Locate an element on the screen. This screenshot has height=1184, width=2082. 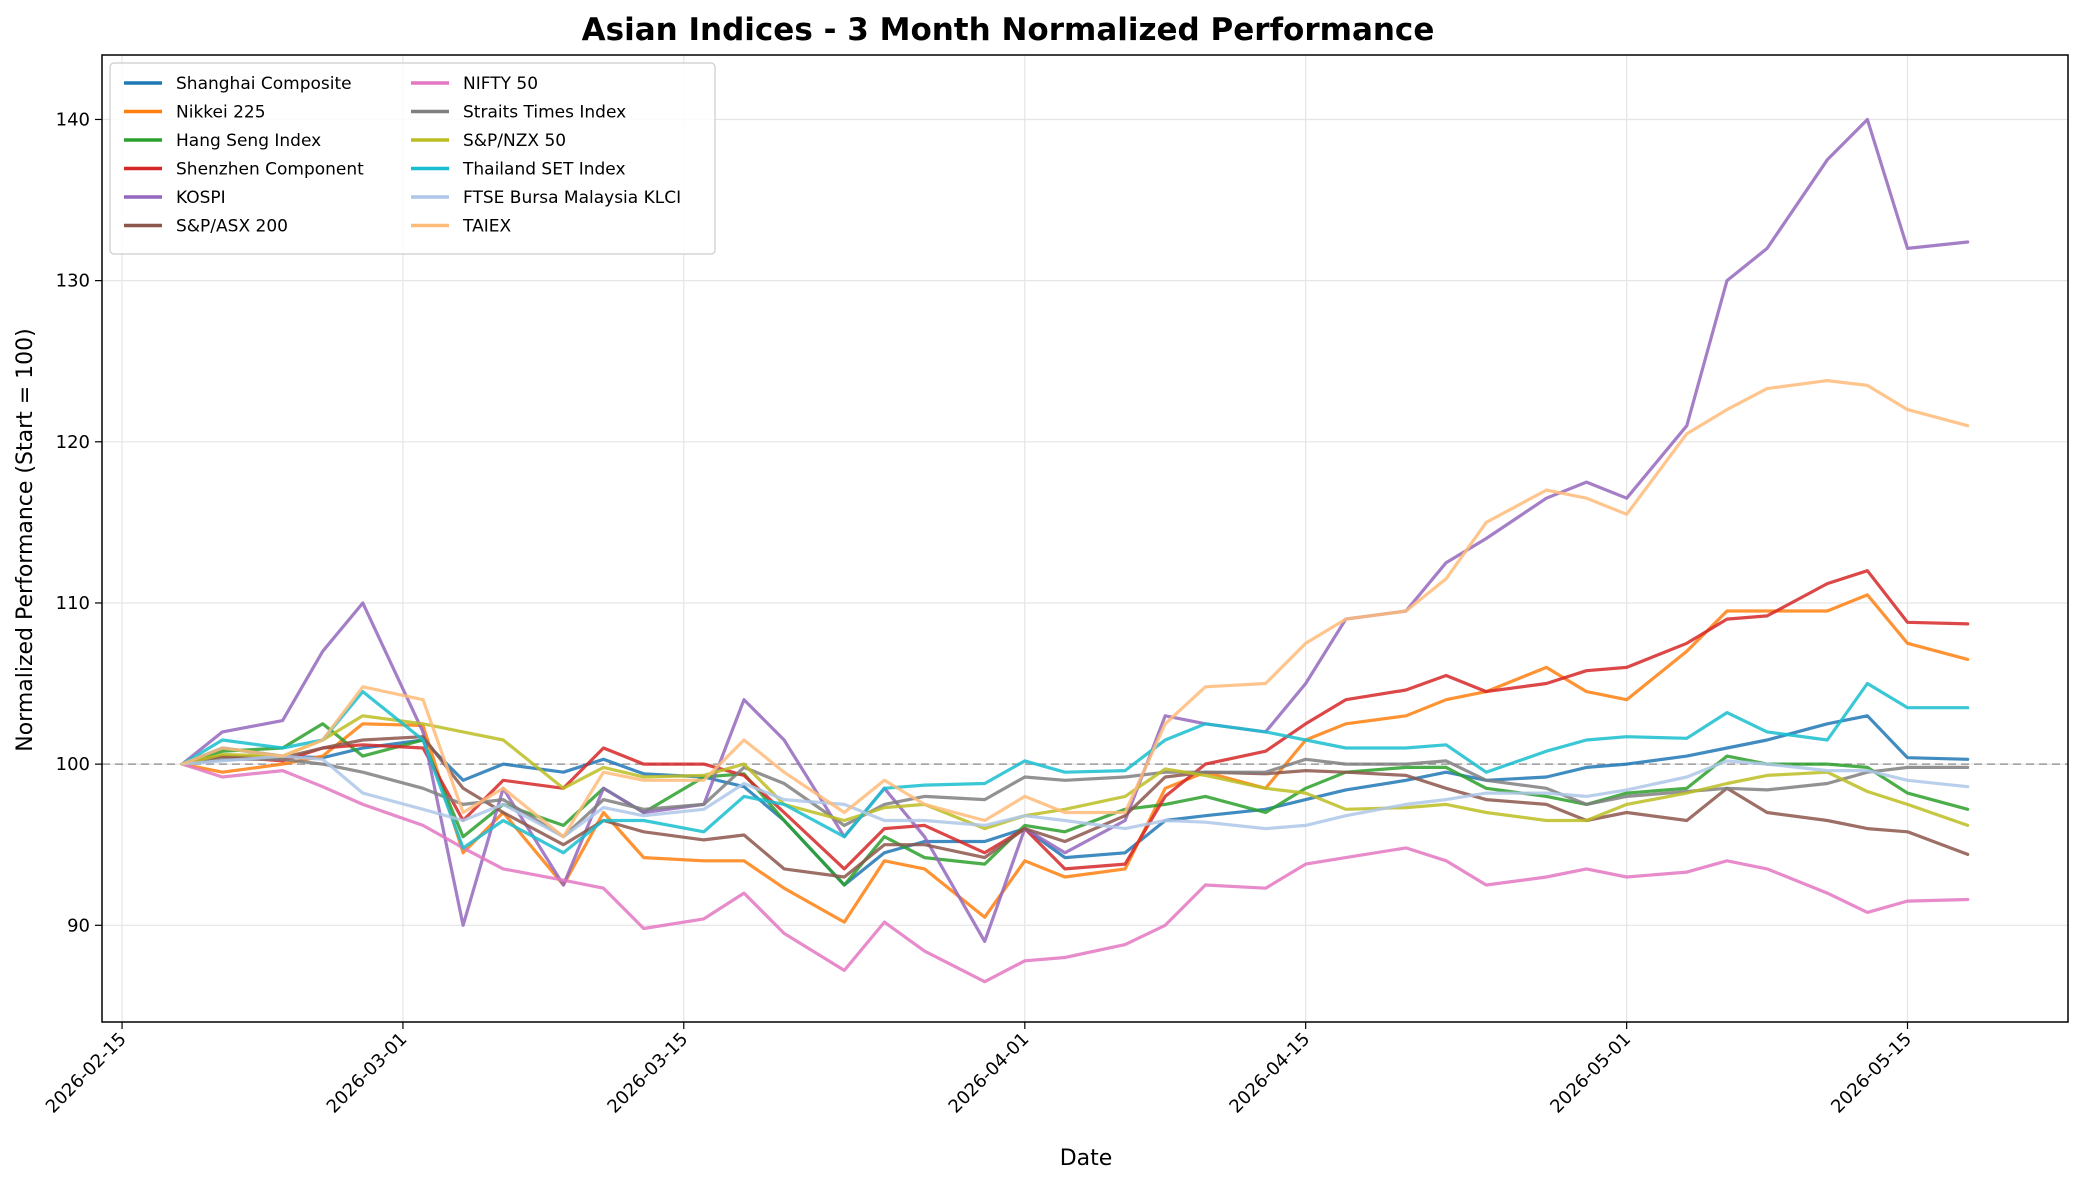
legend-label-kospi: KOSPI is located at coordinates (201, 198).